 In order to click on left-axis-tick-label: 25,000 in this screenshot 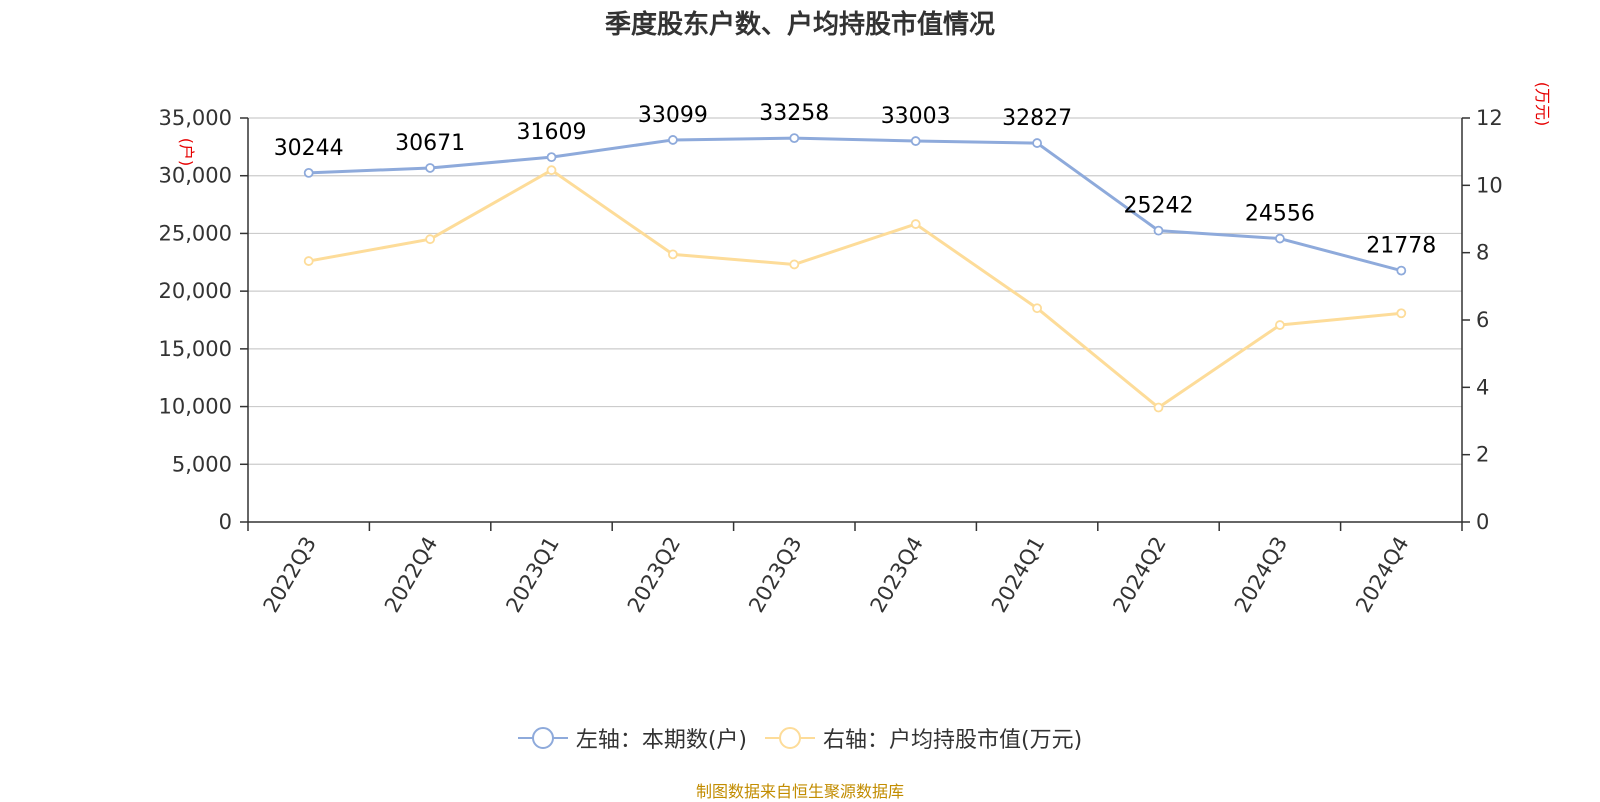, I will do `click(195, 233)`.